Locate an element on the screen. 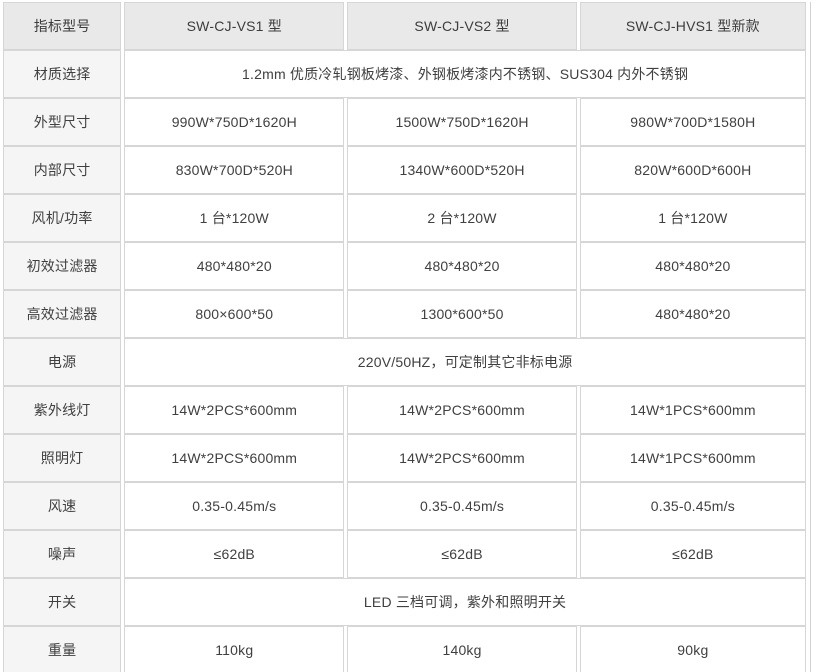 The image size is (819, 672). row-value: 820W*600D*600H is located at coordinates (692, 170).